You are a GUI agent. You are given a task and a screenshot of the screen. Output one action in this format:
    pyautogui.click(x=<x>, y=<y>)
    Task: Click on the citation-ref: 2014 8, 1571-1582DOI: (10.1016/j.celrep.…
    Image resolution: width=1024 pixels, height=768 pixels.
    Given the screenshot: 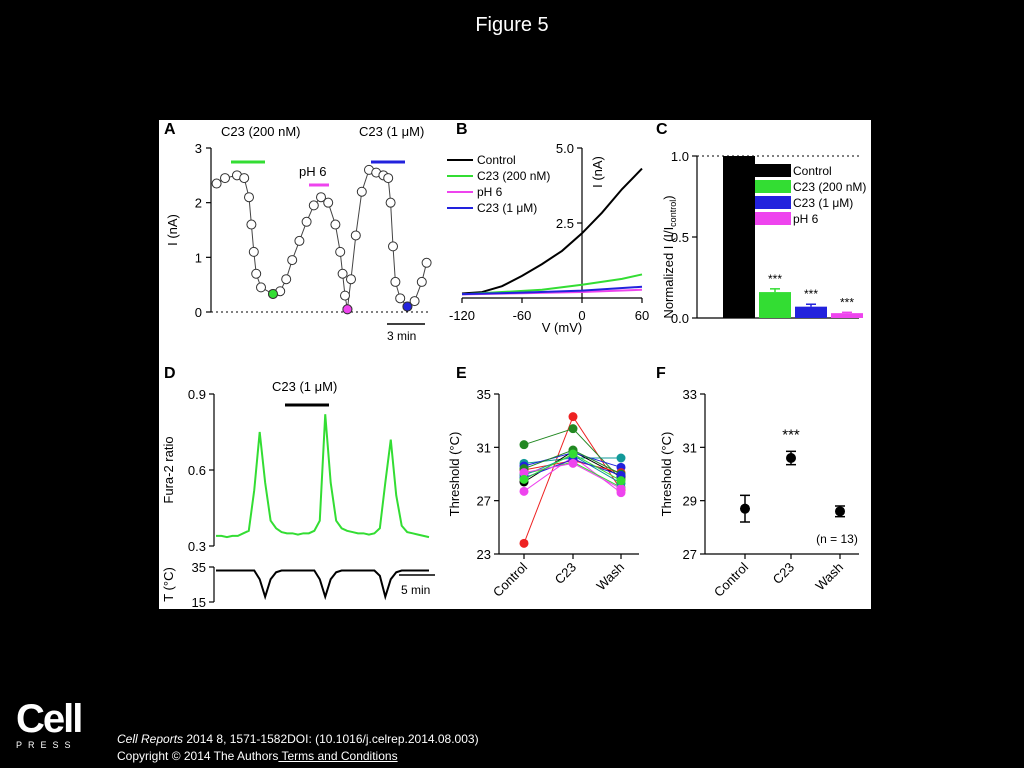 What is the action you would take?
    pyautogui.click(x=331, y=739)
    